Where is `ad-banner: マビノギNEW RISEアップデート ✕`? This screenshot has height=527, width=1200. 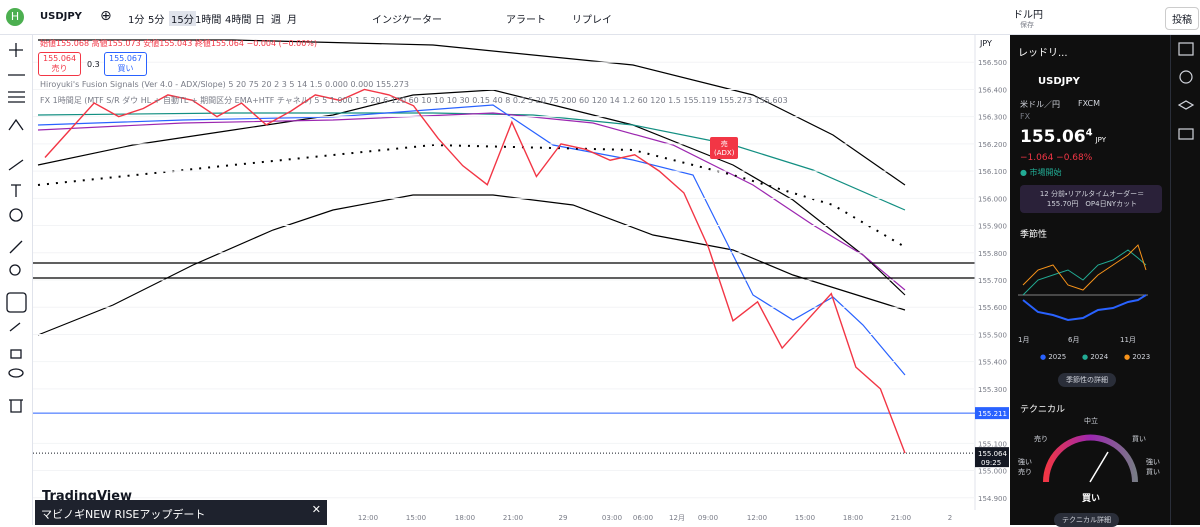
ad-banner: マビノギNEW RISEアップデート ✕ is located at coordinates (181, 512).